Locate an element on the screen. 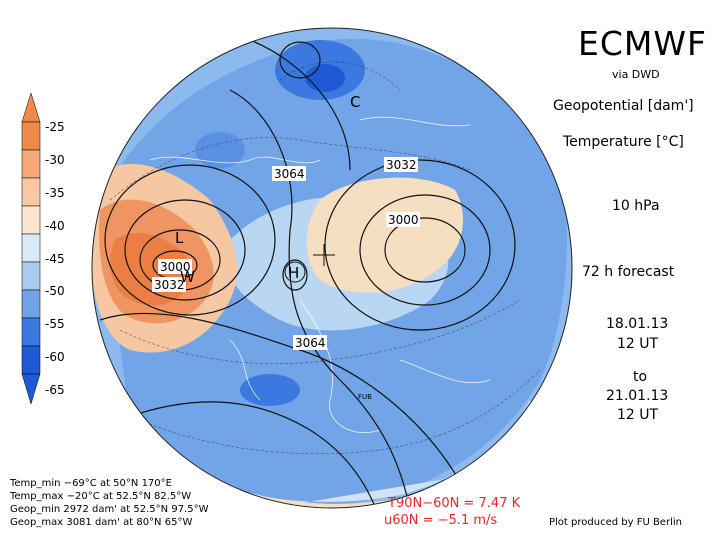 Image resolution: width=727 pixels, height=541 pixels. temperature-label: Temperature [°C] is located at coordinates (623, 142).